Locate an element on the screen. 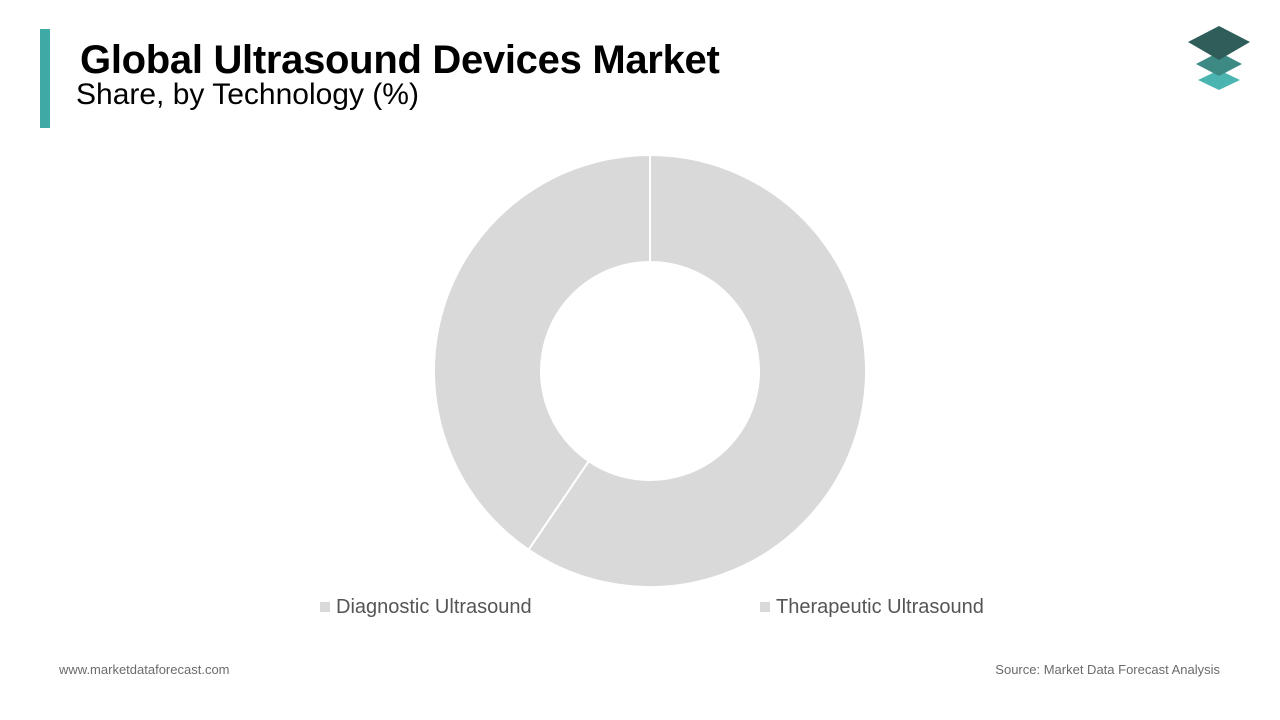 This screenshot has width=1280, height=720. legend-swatch-diagnostic is located at coordinates (325, 607).